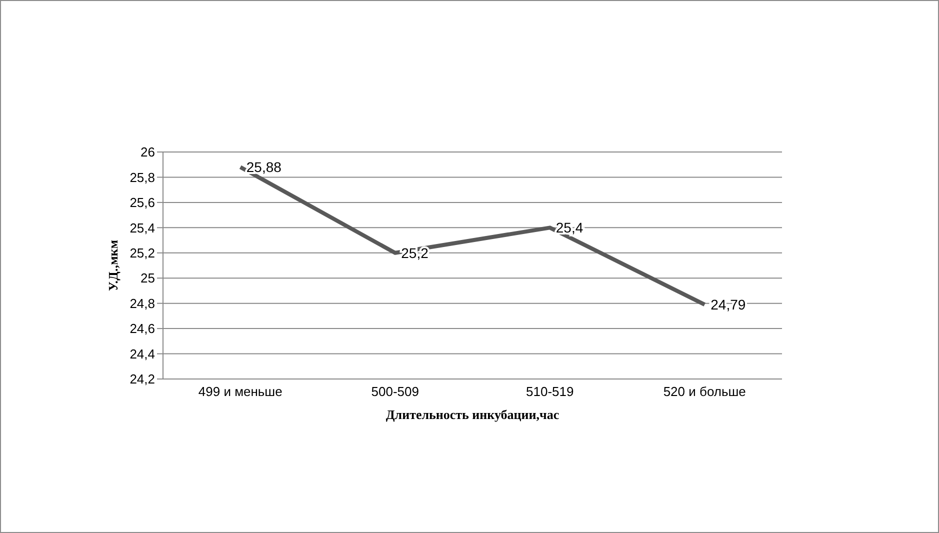 Image resolution: width=939 pixels, height=533 pixels. I want to click on y-tick-label: 25,6, so click(142, 202).